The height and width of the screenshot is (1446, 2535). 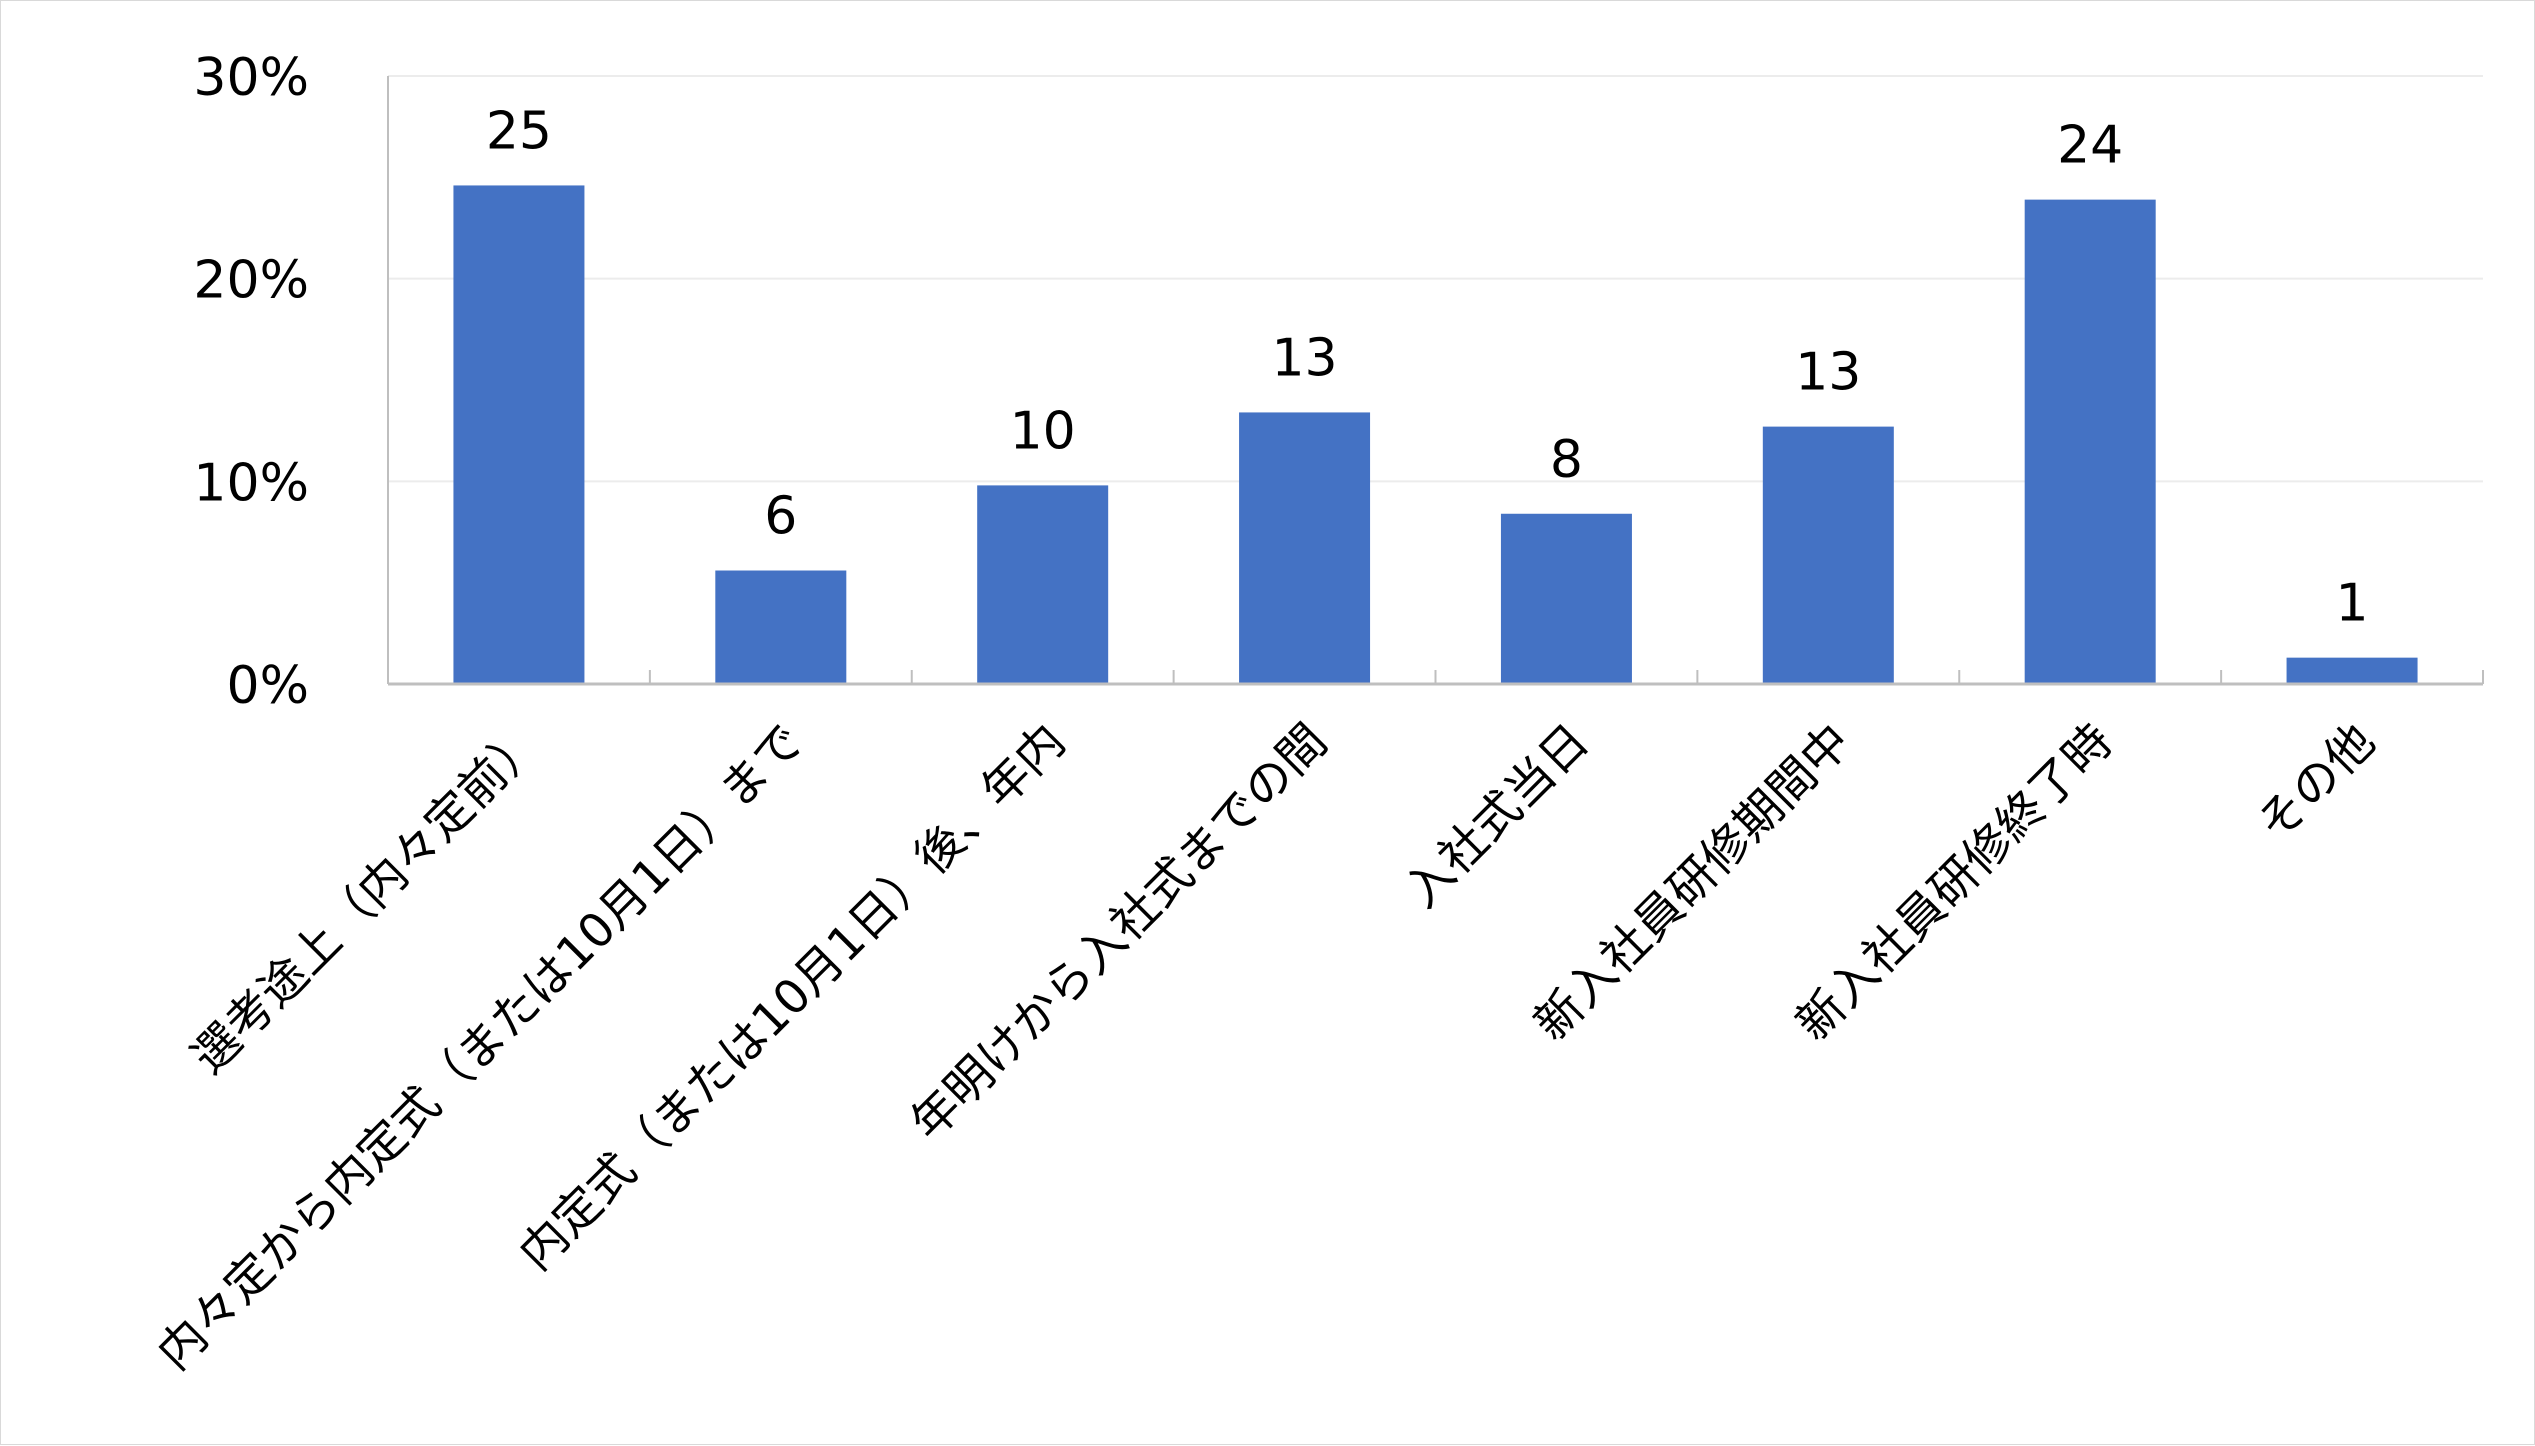 What do you see at coordinates (1497, 816) in the screenshot?
I see `category-label: 入社式当日` at bounding box center [1497, 816].